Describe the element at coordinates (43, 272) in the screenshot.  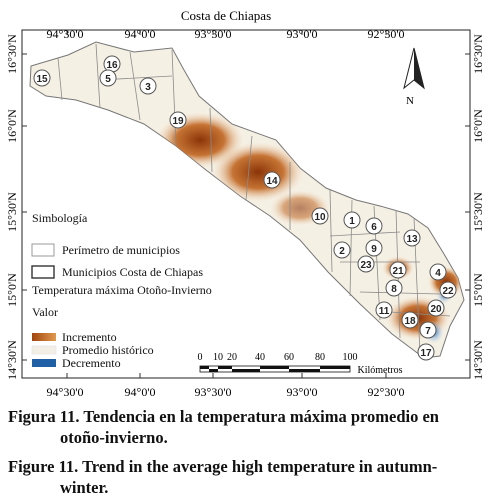
I see `legend-swatch-costa` at that location.